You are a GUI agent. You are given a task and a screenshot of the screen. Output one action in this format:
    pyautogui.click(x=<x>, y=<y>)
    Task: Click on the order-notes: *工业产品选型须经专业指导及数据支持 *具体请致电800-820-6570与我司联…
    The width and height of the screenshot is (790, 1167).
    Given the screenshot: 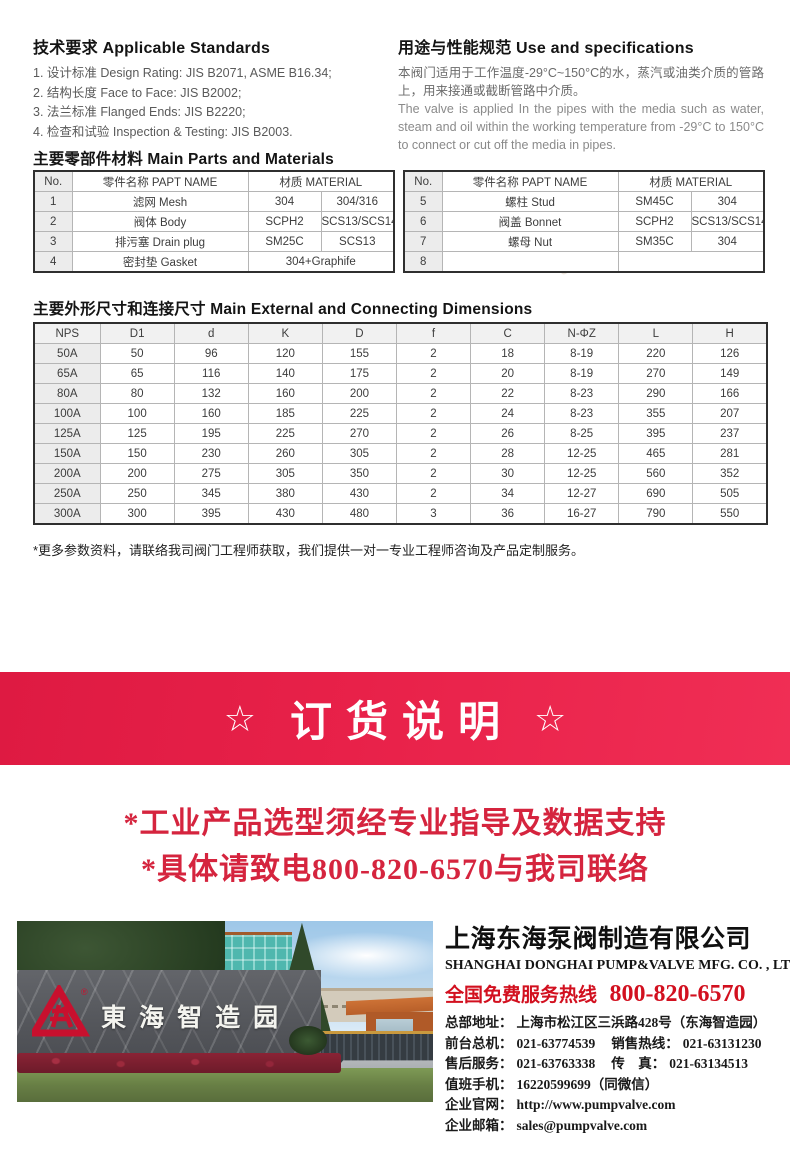 What is the action you would take?
    pyautogui.click(x=395, y=847)
    